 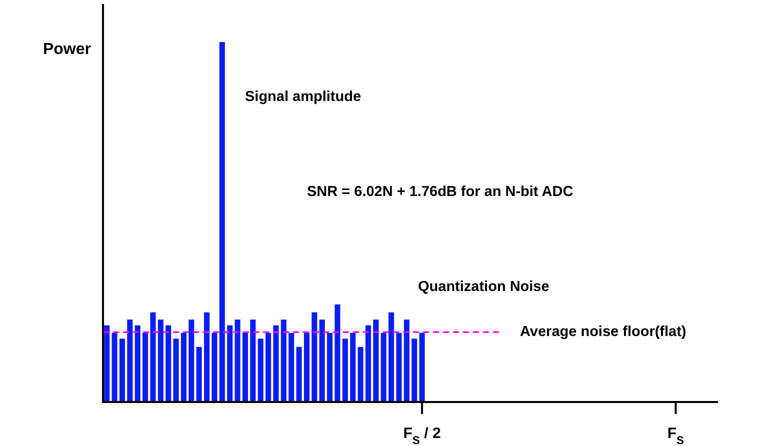 What do you see at coordinates (303, 97) in the screenshot?
I see `annotation: Signal amplitude` at bounding box center [303, 97].